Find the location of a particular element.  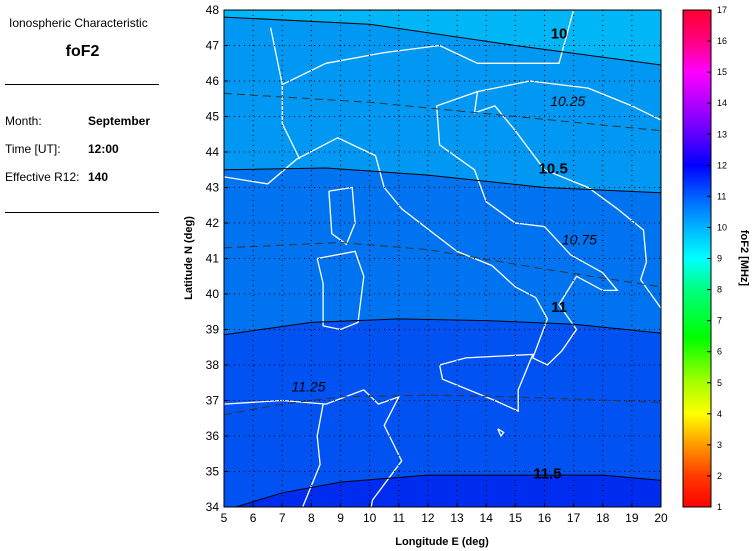

x-tick-label: 5 is located at coordinates (224, 518).